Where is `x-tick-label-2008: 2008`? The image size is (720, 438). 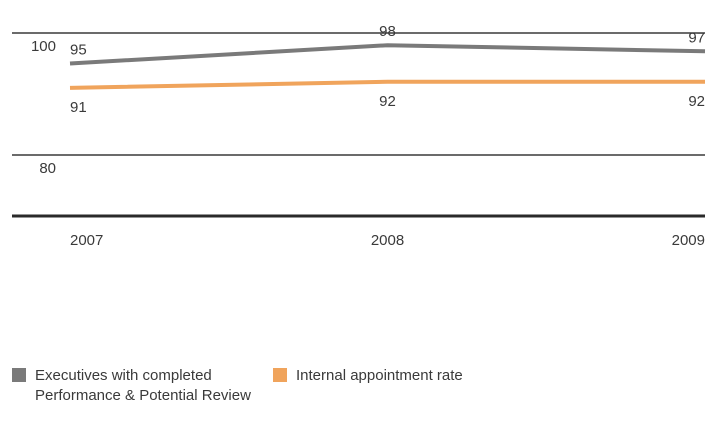
x-tick-label-2008: 2008 is located at coordinates (387, 240).